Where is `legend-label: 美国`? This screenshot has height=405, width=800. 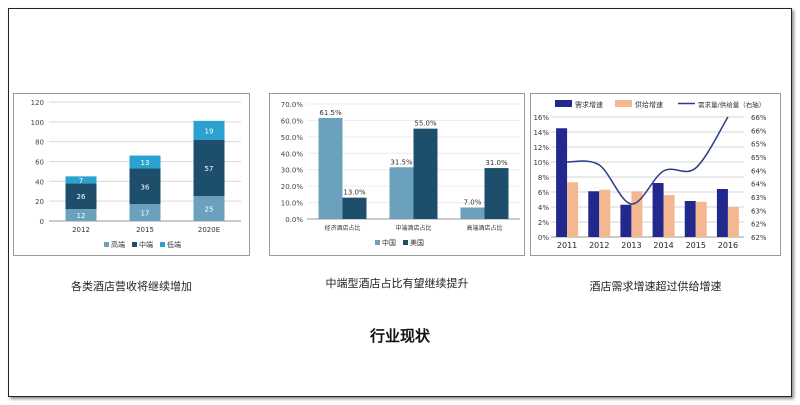
legend-label: 美国 is located at coordinates (417, 242).